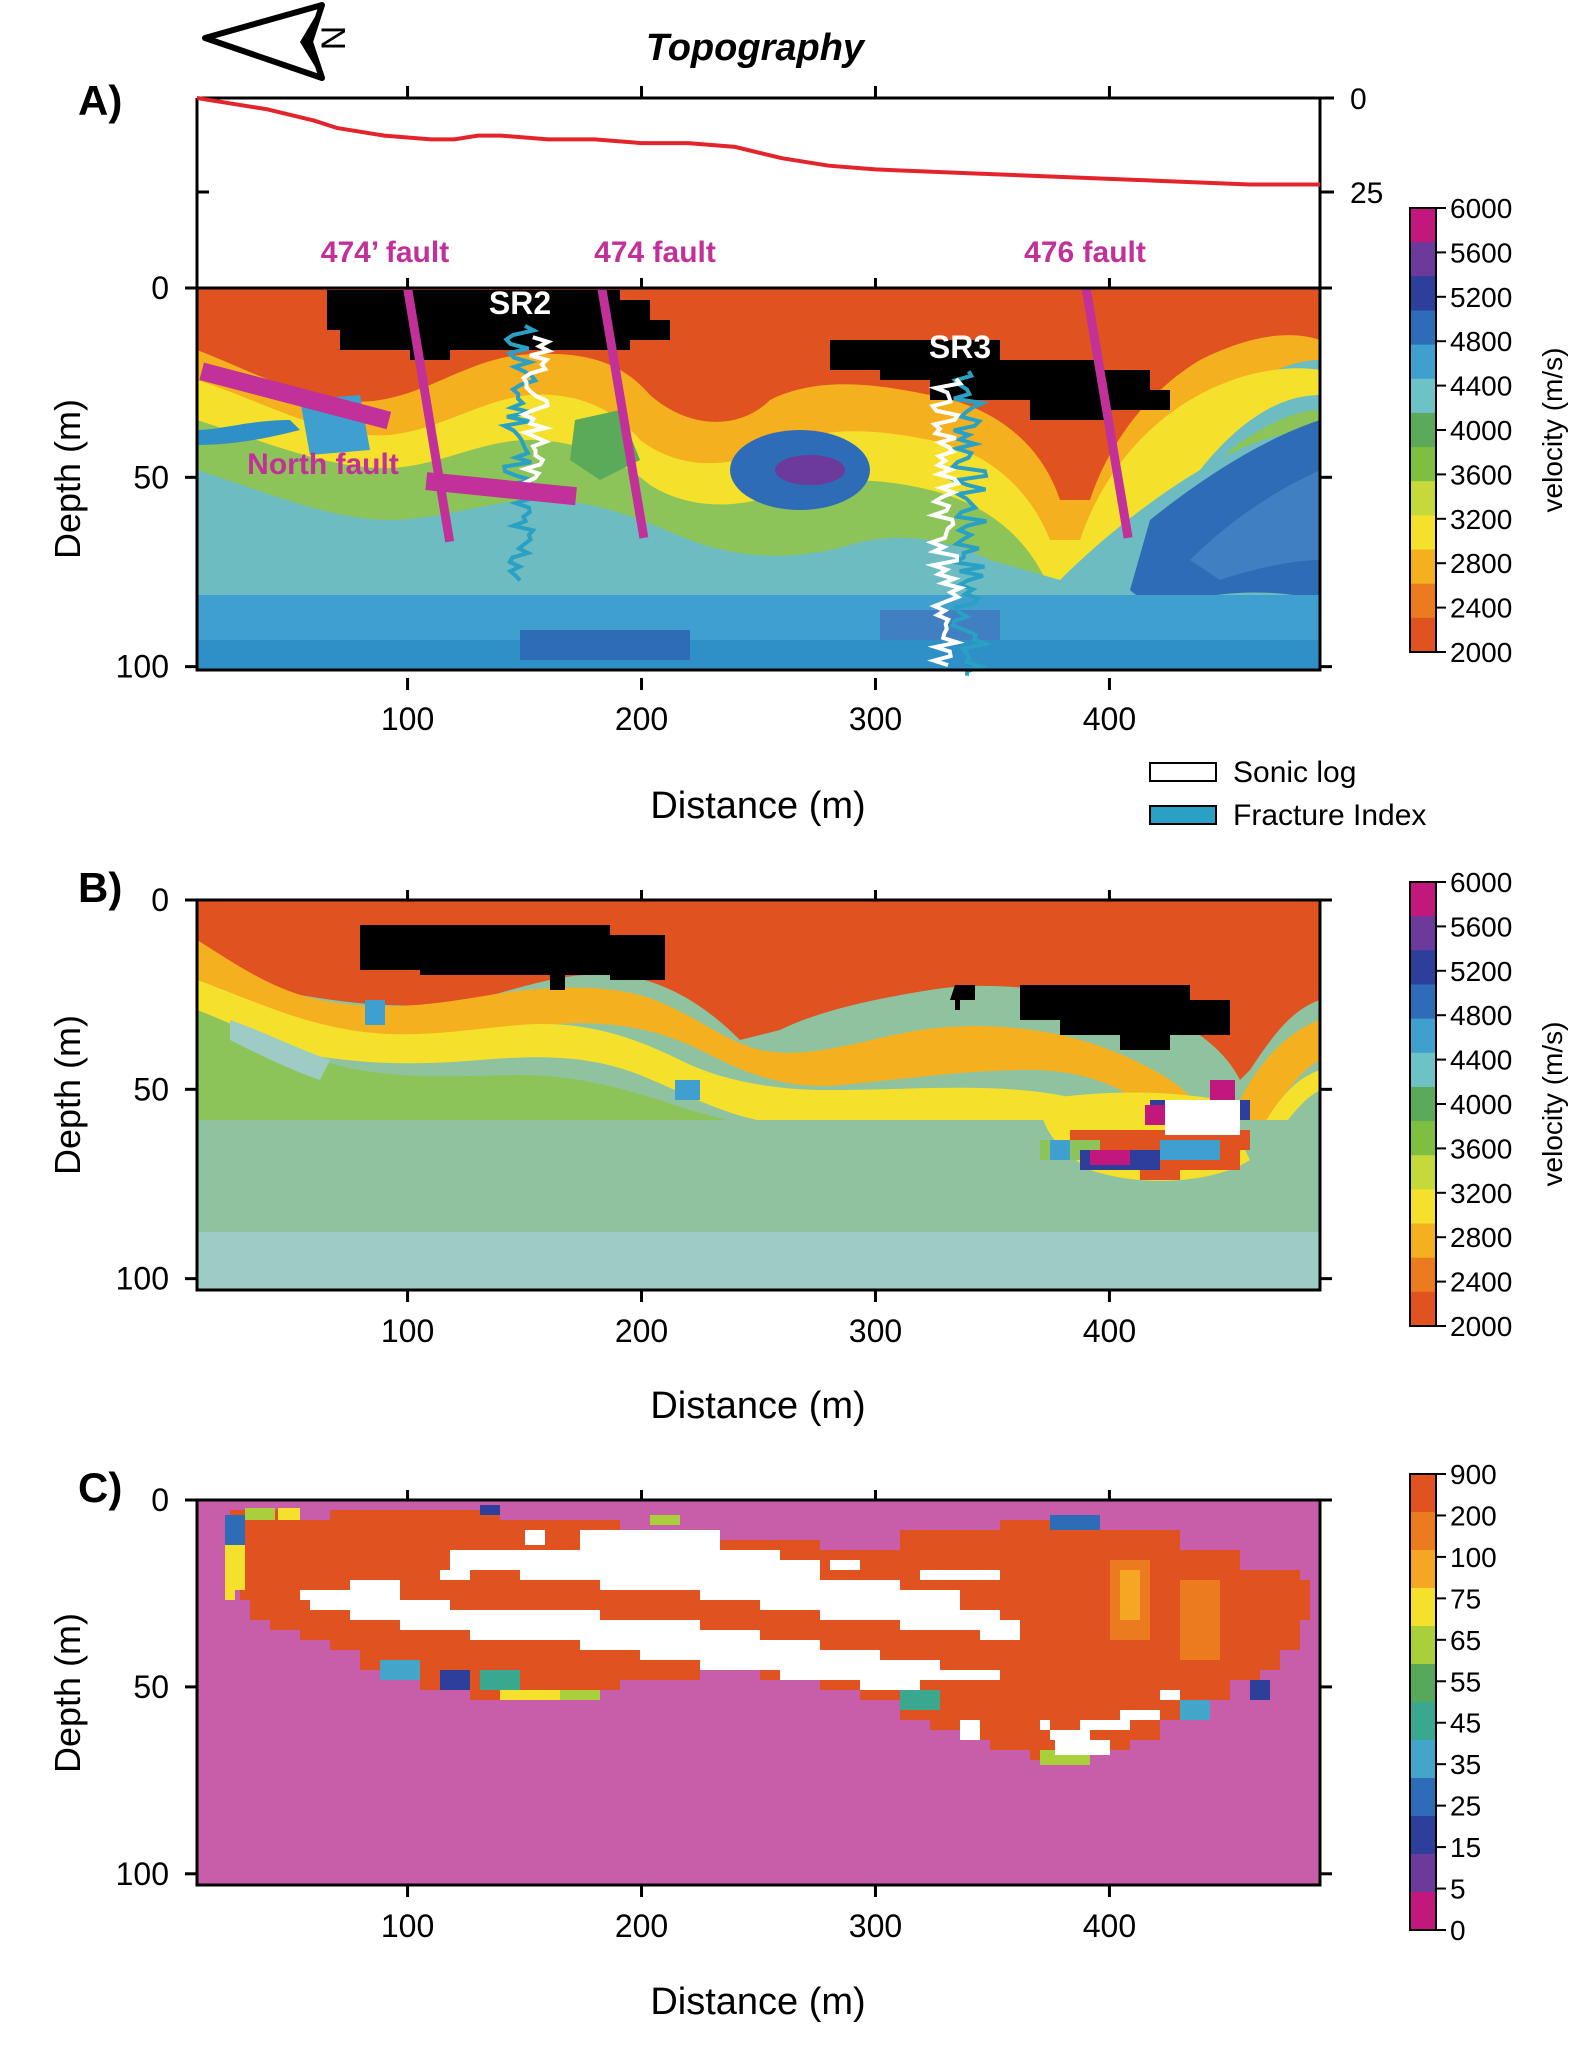  I want to click on panel-c-xlabel: Distance (m), so click(757, 2002).